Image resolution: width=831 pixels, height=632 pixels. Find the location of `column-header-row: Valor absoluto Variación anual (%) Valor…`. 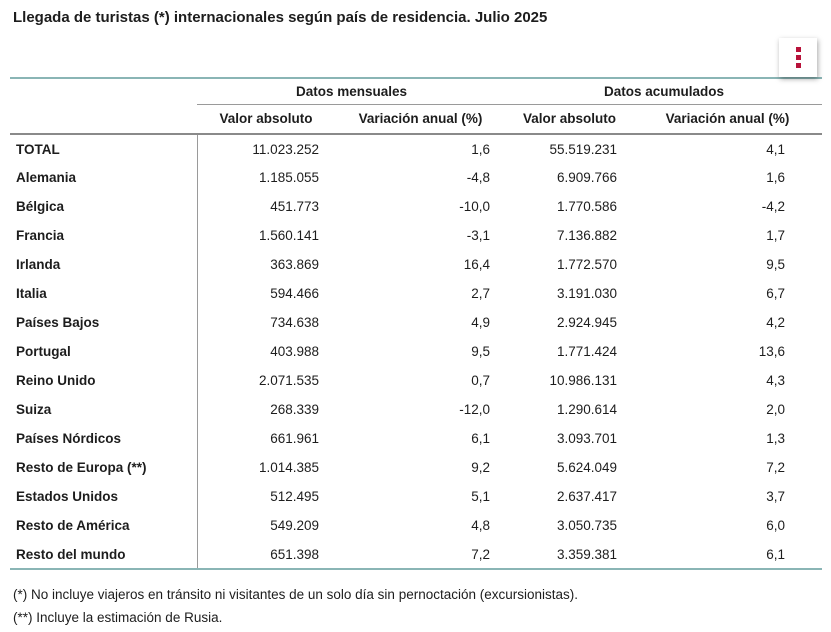

column-header-row: Valor absoluto Variación anual (%) Valor… is located at coordinates (416, 119).